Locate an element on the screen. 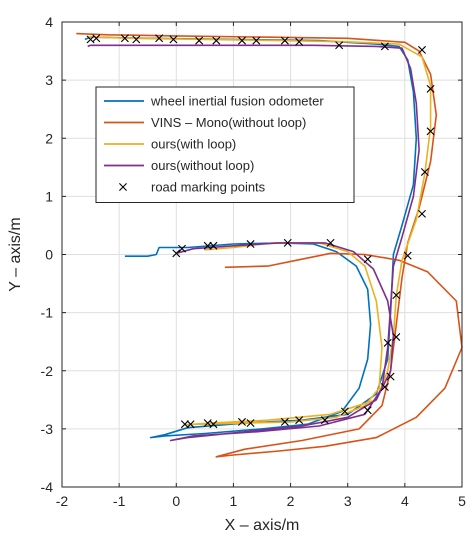 This screenshot has height=550, width=476. y-tick-label: 3 is located at coordinates (49, 80).